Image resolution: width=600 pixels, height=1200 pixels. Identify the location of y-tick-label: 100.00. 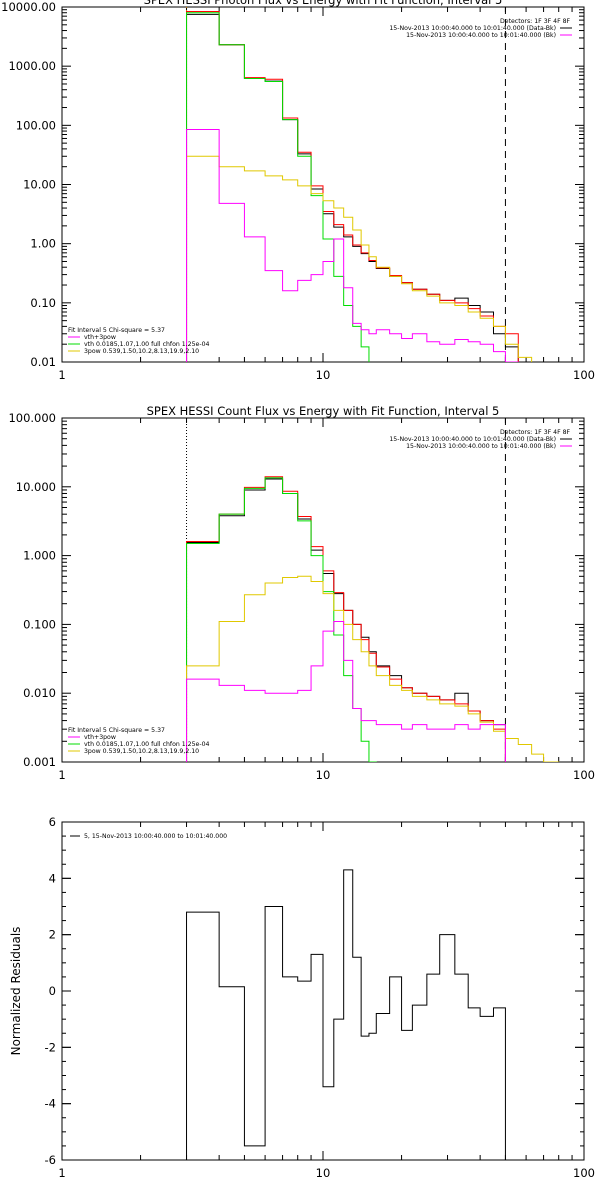
(36, 125).